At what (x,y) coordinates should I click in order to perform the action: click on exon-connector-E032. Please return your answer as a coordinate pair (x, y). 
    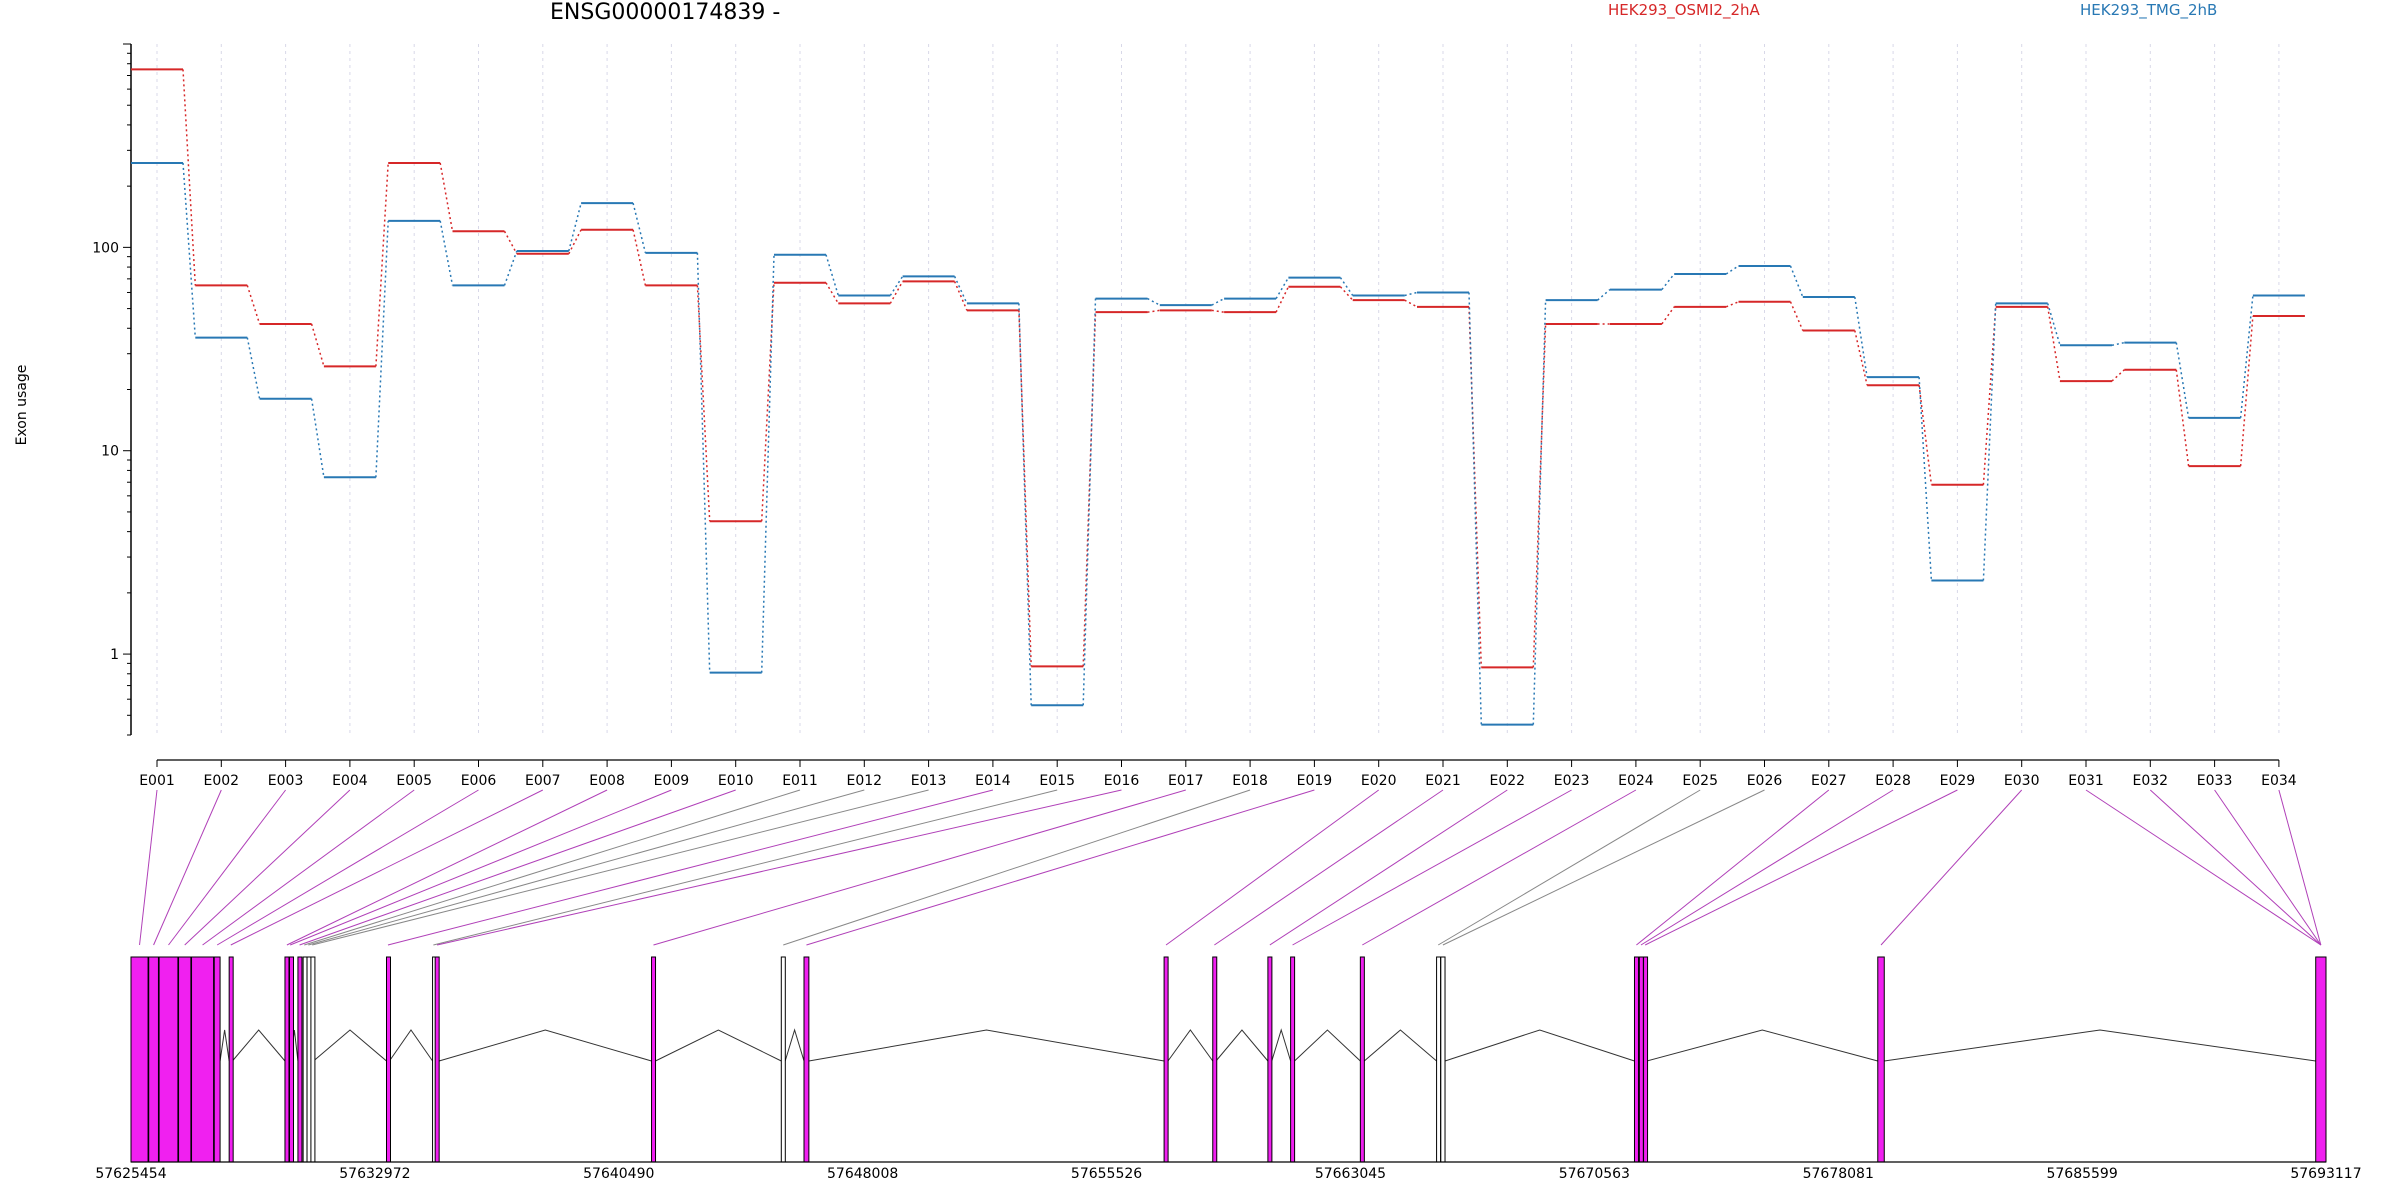
    Looking at the image, I should click on (2235, 867).